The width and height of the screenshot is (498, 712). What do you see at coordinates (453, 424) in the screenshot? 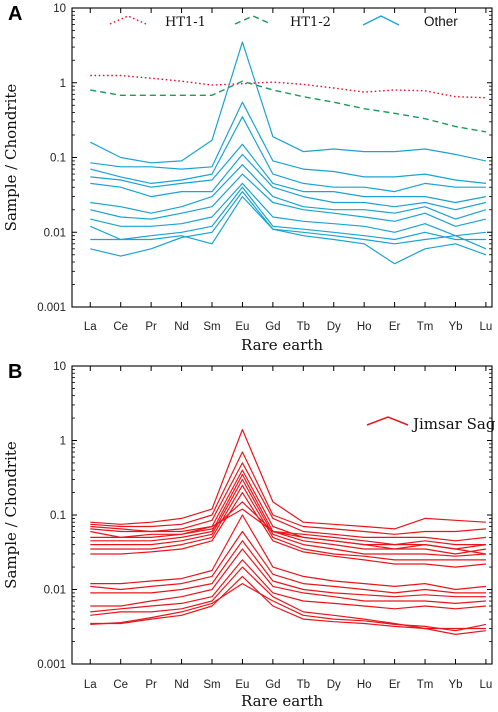
I see `legend-label: Jimsar Sag` at bounding box center [453, 424].